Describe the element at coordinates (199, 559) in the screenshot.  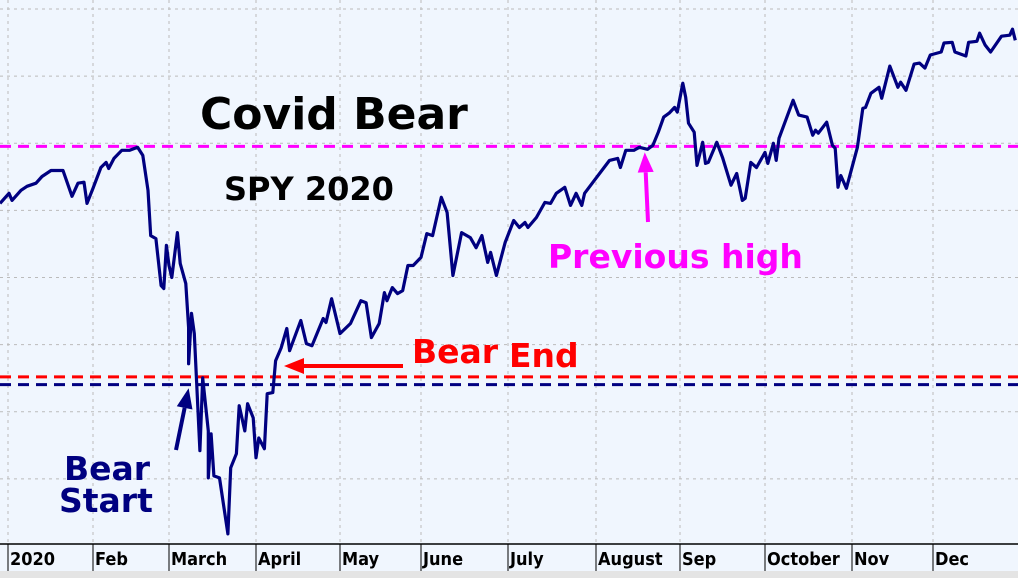
I see `x-tick-label: March` at that location.